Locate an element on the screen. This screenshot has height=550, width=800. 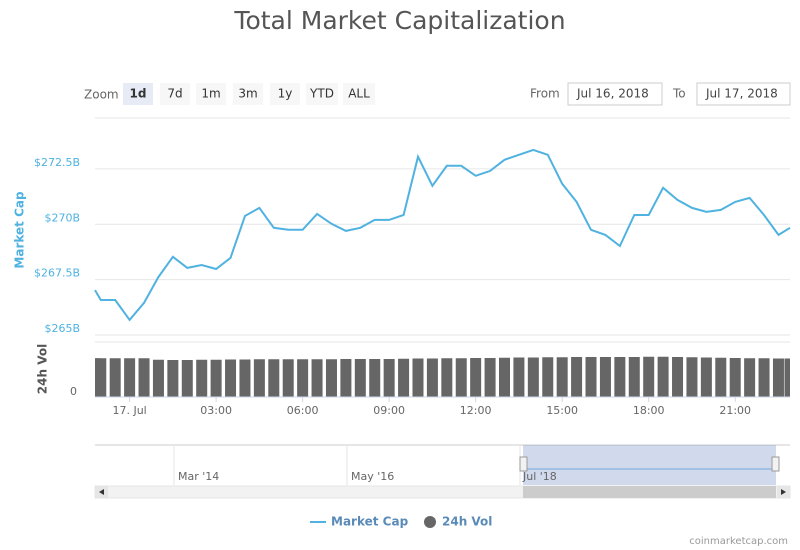
scrollbar-thumb is located at coordinates (649, 492).